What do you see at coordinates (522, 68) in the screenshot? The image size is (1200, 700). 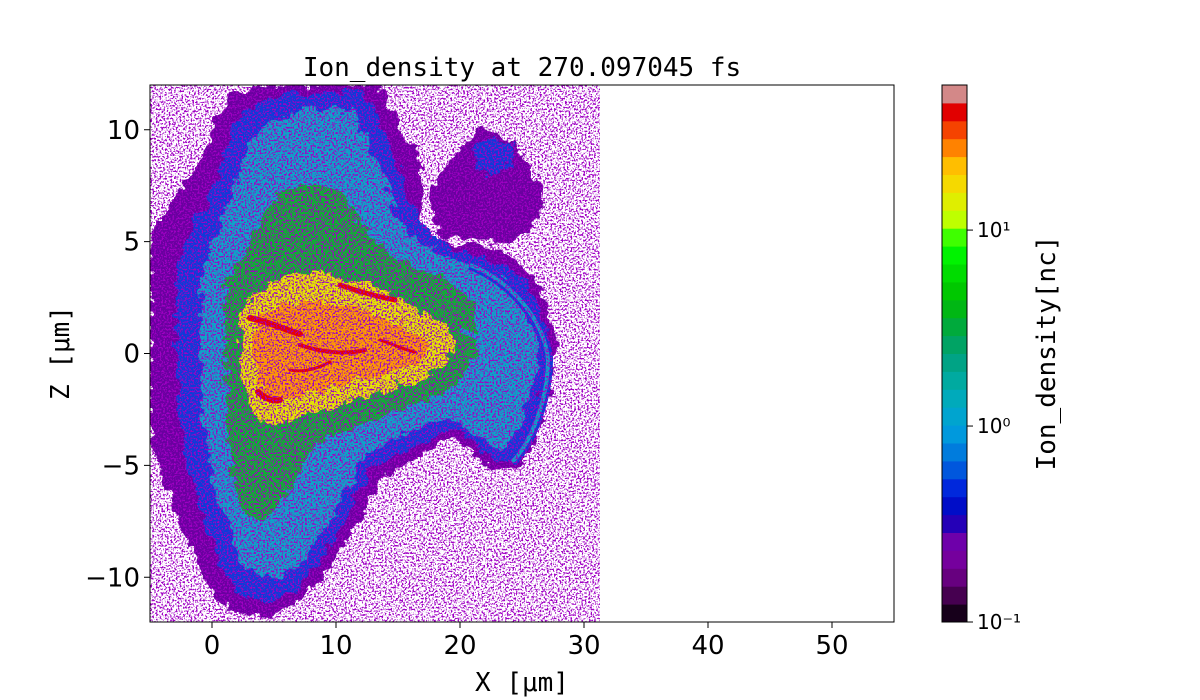 I see `chart-title: Ion_density at 270.097045 fs` at bounding box center [522, 68].